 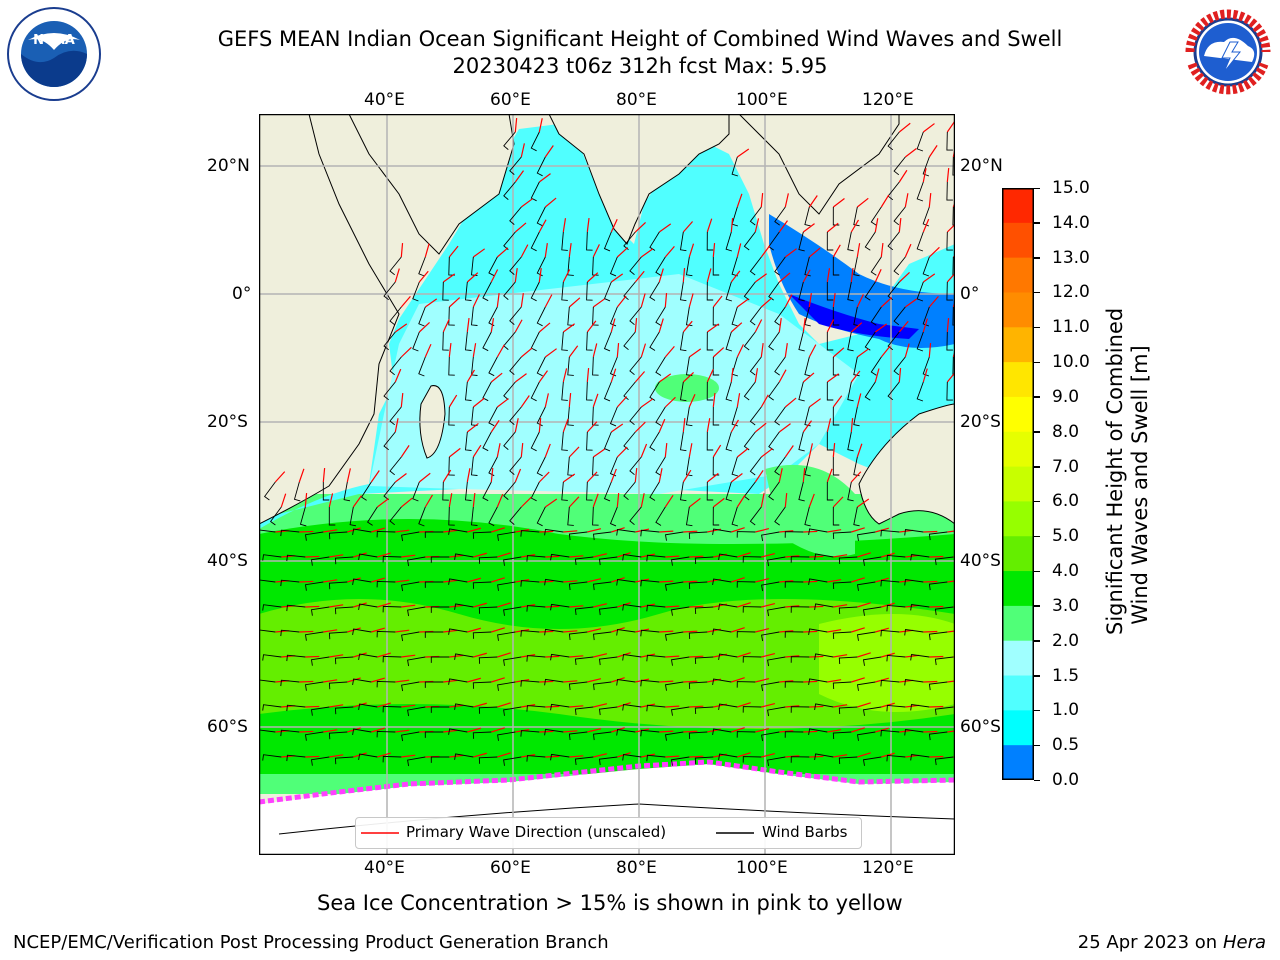 What do you see at coordinates (762, 100) in the screenshot?
I see `lon-label-top-100e: 100°E` at bounding box center [762, 100].